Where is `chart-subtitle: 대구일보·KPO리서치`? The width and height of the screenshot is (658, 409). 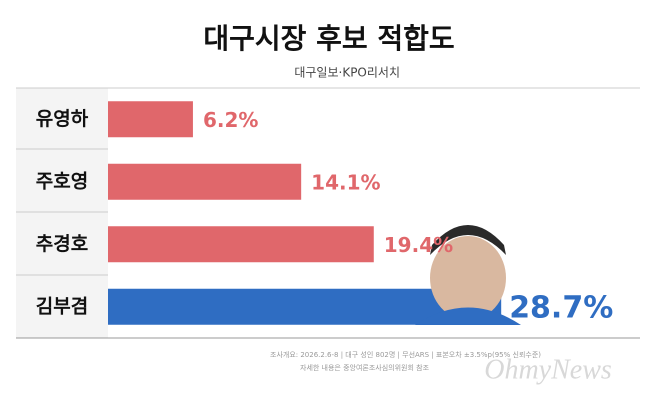 chart-subtitle: 대구일보·KPO리서치 is located at coordinates (347, 73).